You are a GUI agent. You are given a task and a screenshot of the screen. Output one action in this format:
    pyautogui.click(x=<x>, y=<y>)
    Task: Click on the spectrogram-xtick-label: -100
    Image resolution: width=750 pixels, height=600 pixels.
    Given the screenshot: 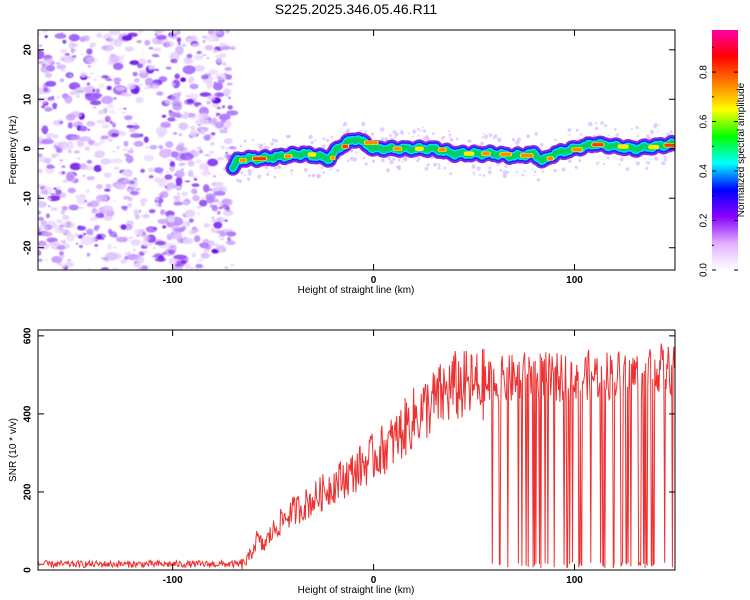 What is the action you would take?
    pyautogui.click(x=173, y=280)
    